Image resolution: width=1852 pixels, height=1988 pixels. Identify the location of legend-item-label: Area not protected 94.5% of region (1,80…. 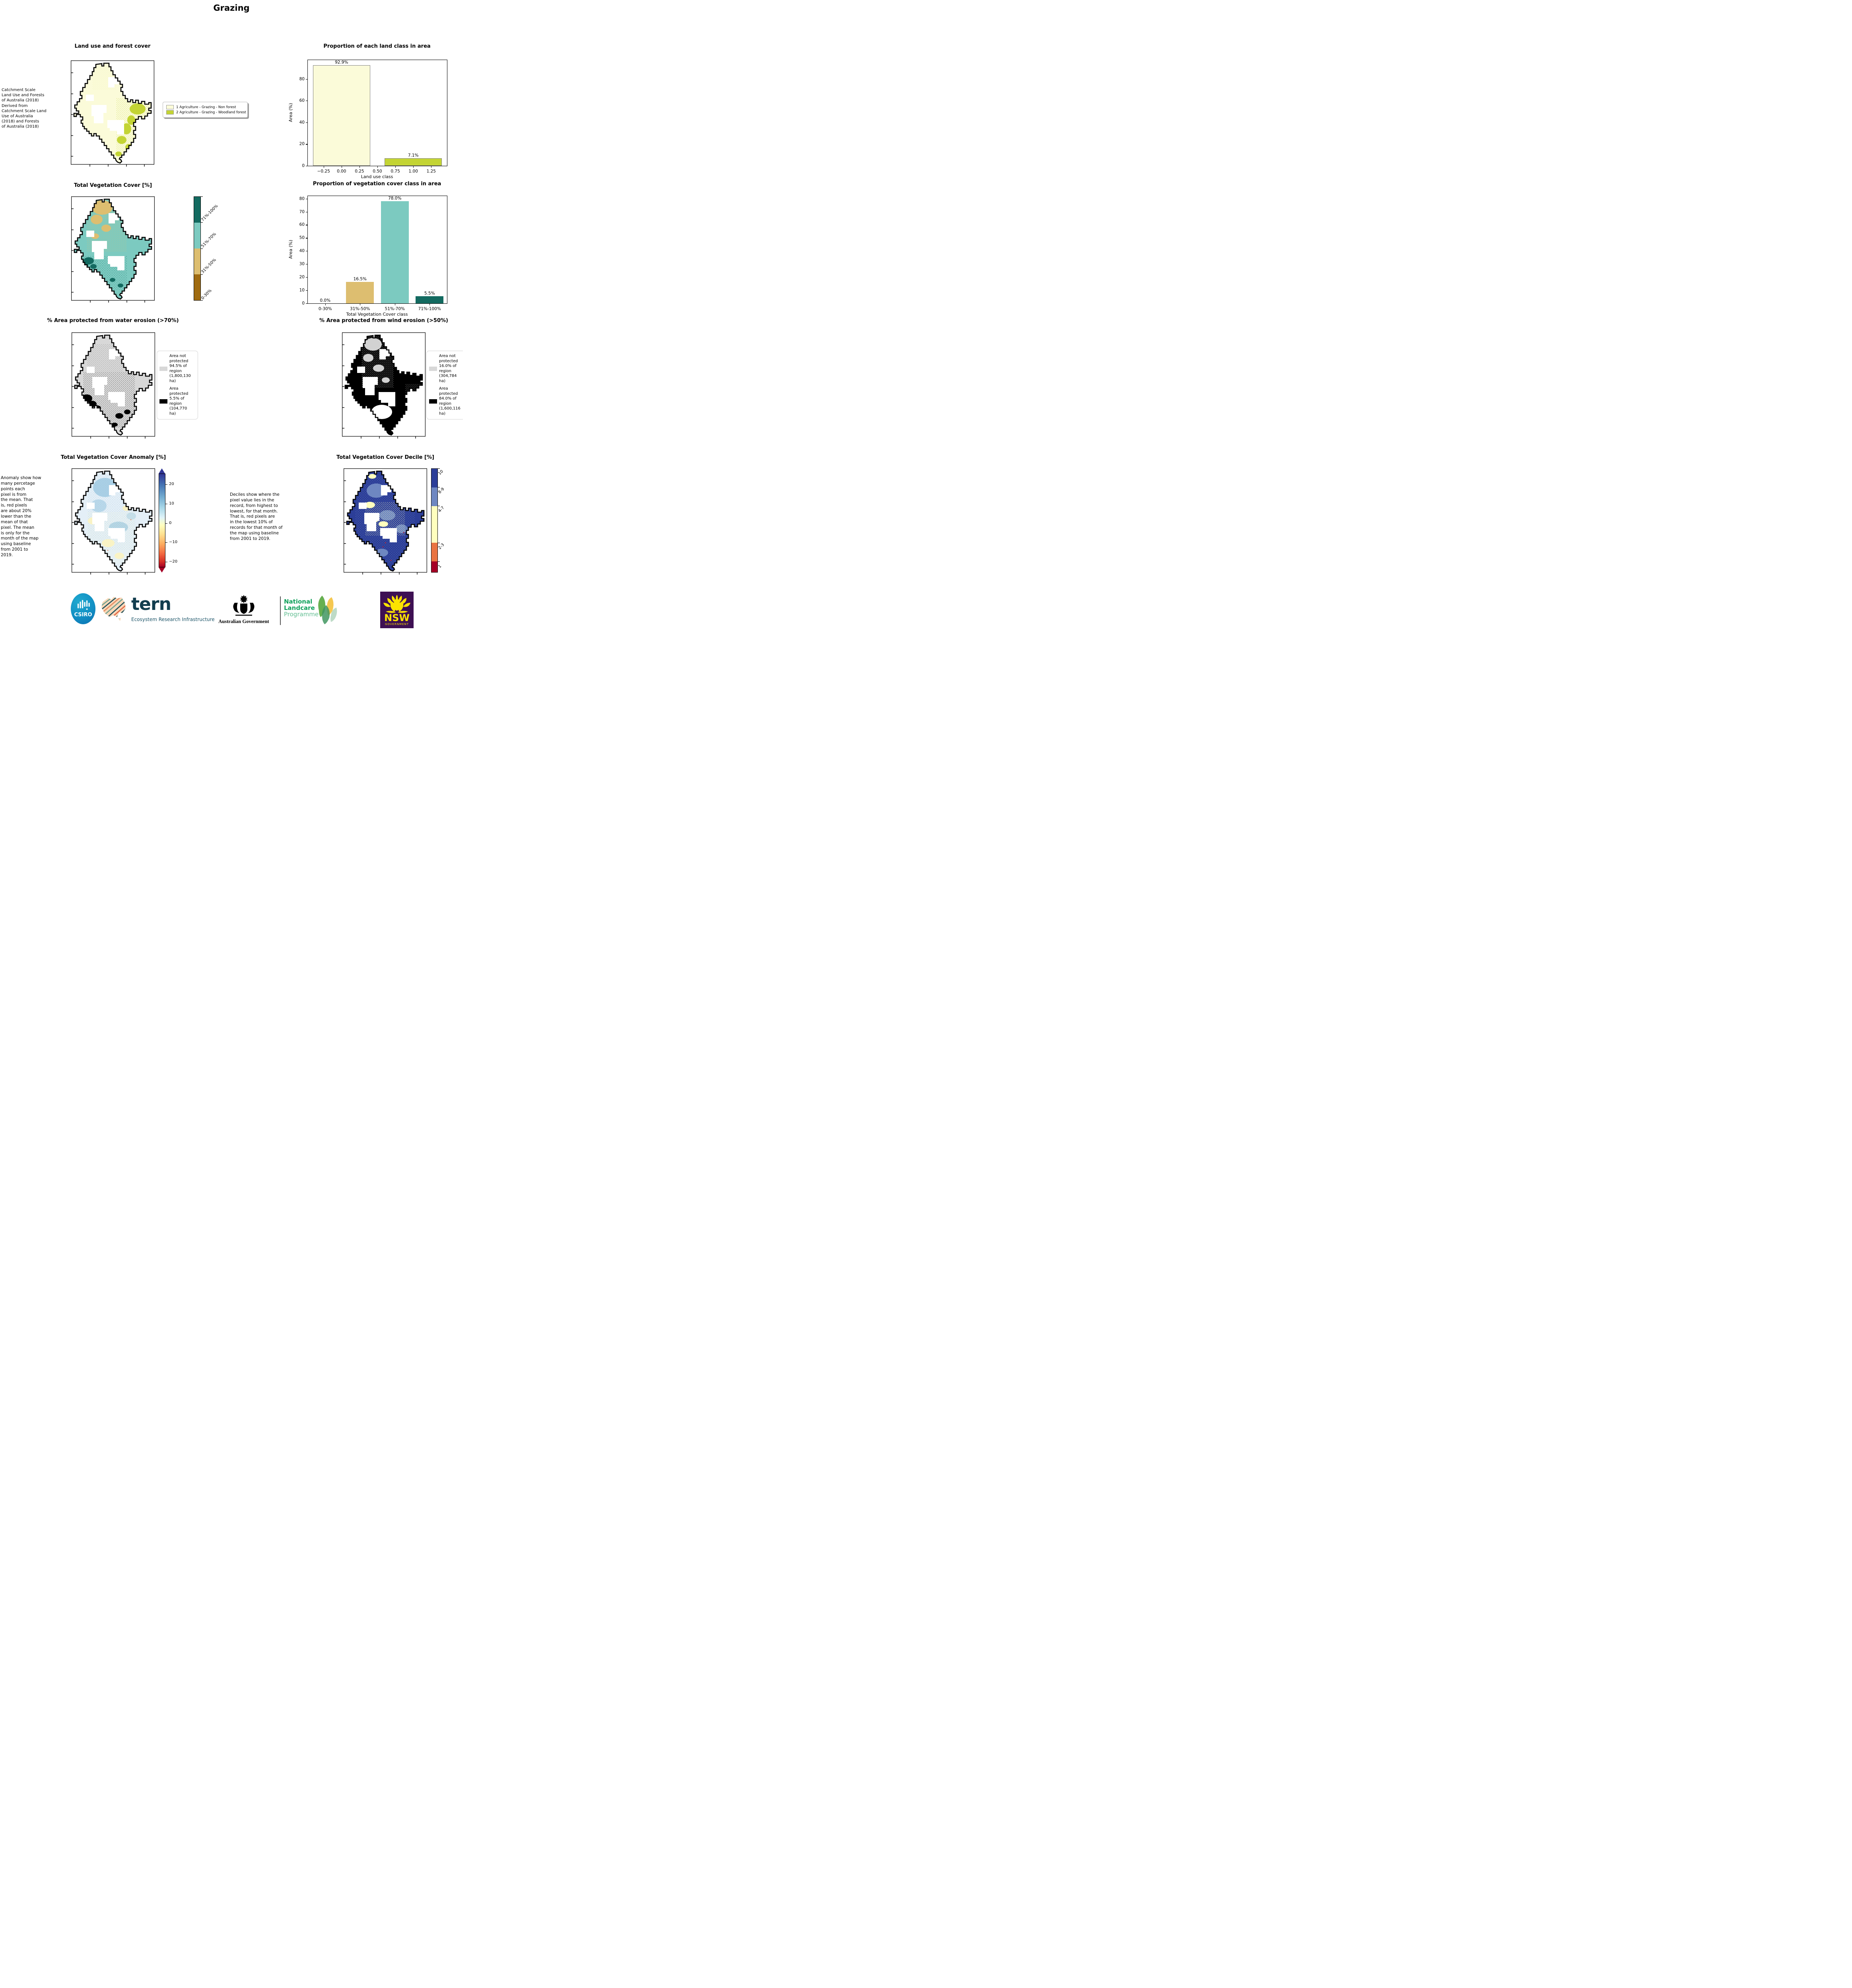
(180, 368).